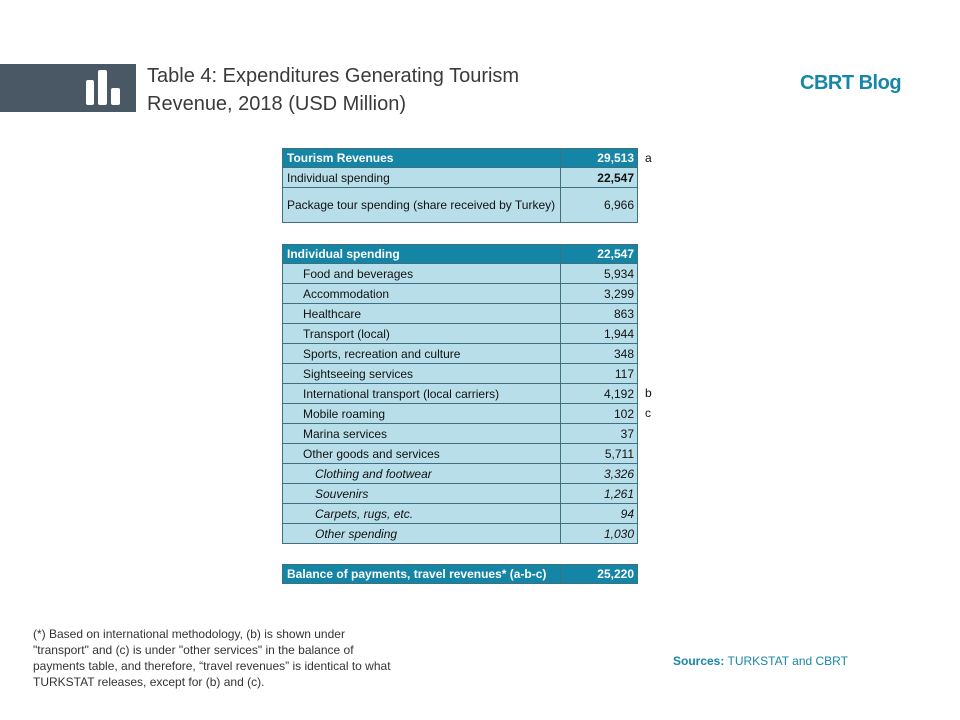  I want to click on table-row: Other spending 1,030, so click(460, 534).